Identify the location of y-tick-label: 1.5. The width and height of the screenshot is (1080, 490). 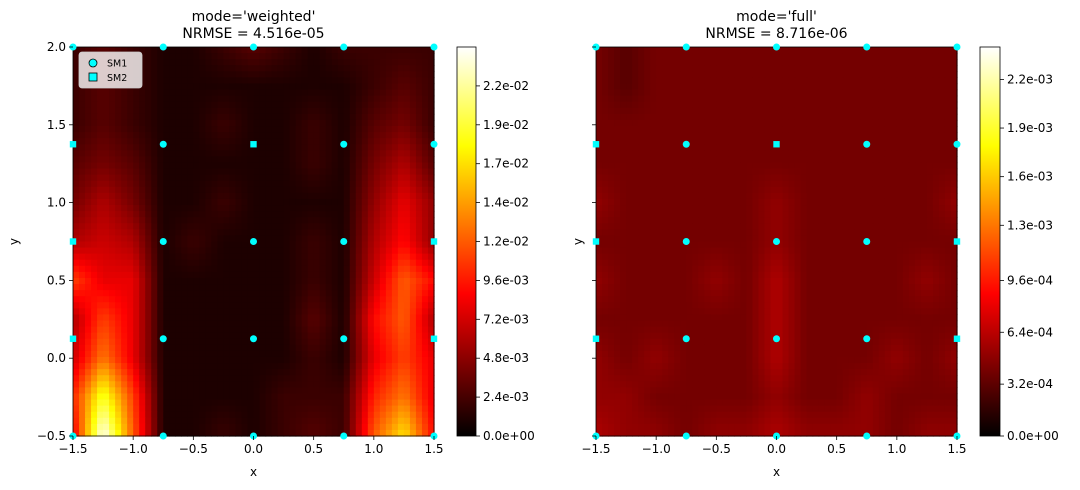
(56, 125).